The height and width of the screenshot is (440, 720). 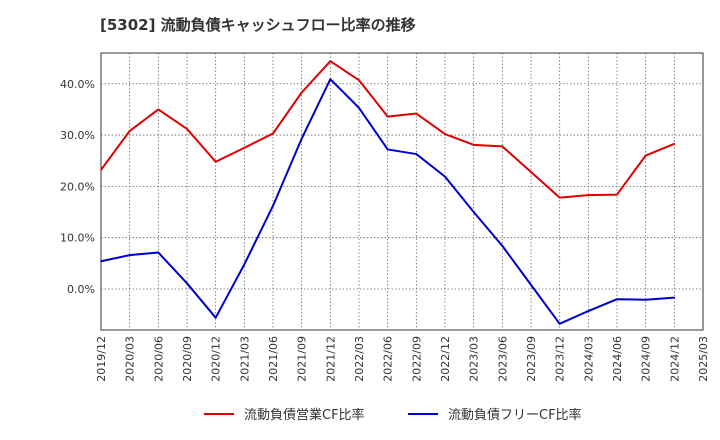 I want to click on x-tick-label: 2020/12, so click(x=216, y=359).